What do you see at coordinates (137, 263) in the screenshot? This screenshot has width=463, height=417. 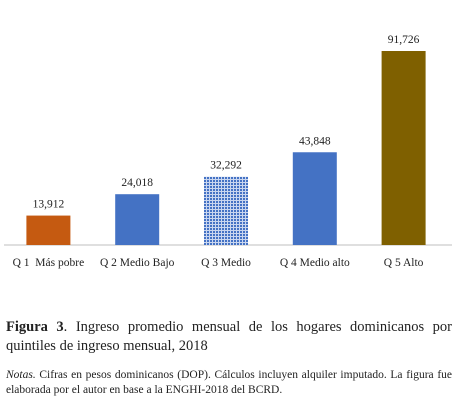 I see `x-tick-label: Q 2 Medio Bajo` at bounding box center [137, 263].